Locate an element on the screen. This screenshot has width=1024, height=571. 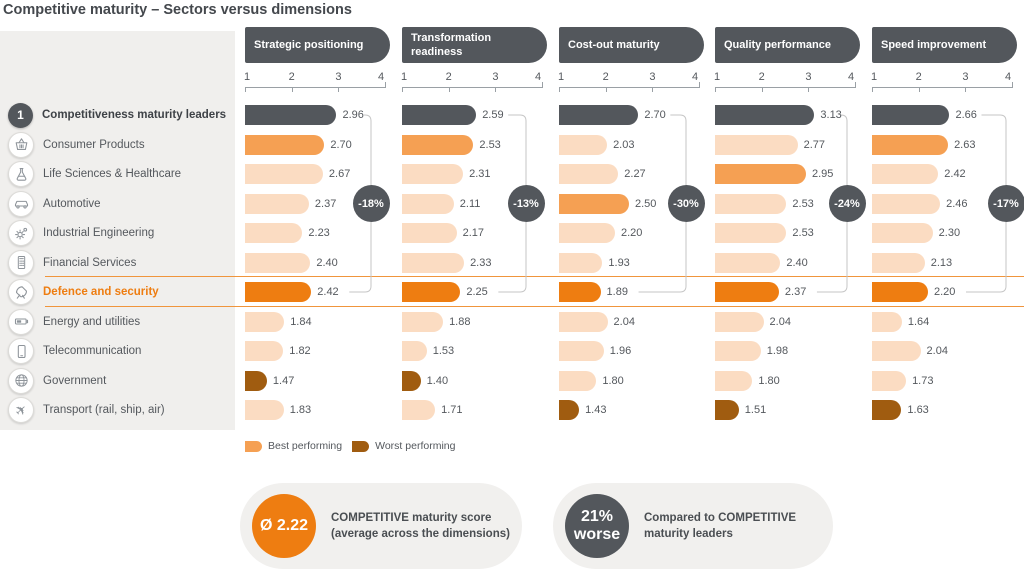
comparison-circle: 21% worse is located at coordinates (597, 526).